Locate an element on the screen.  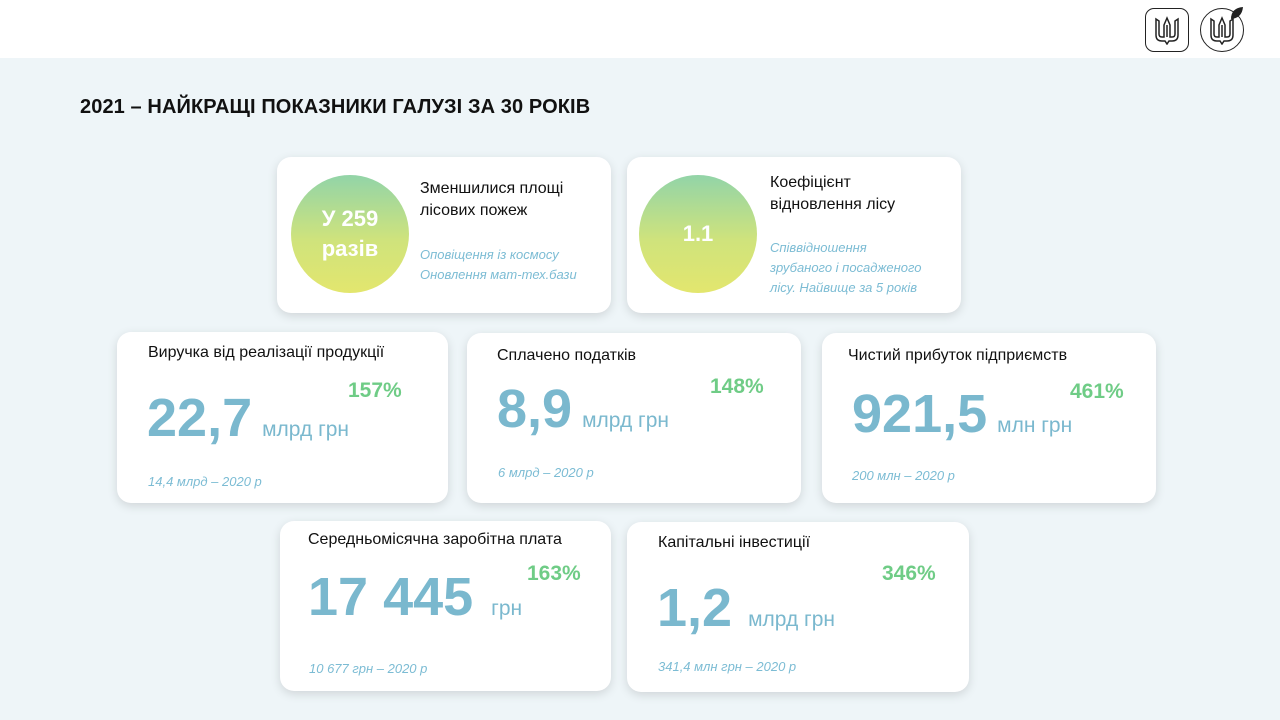
highlight-title-line1: Коефіцієнт is located at coordinates (810, 182).